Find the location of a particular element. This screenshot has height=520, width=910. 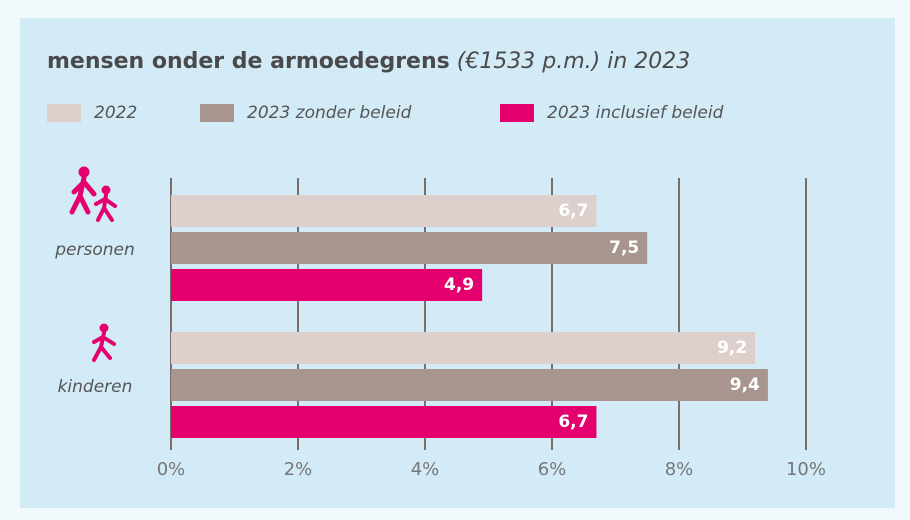

x-tick-label: 6% is located at coordinates (552, 469).